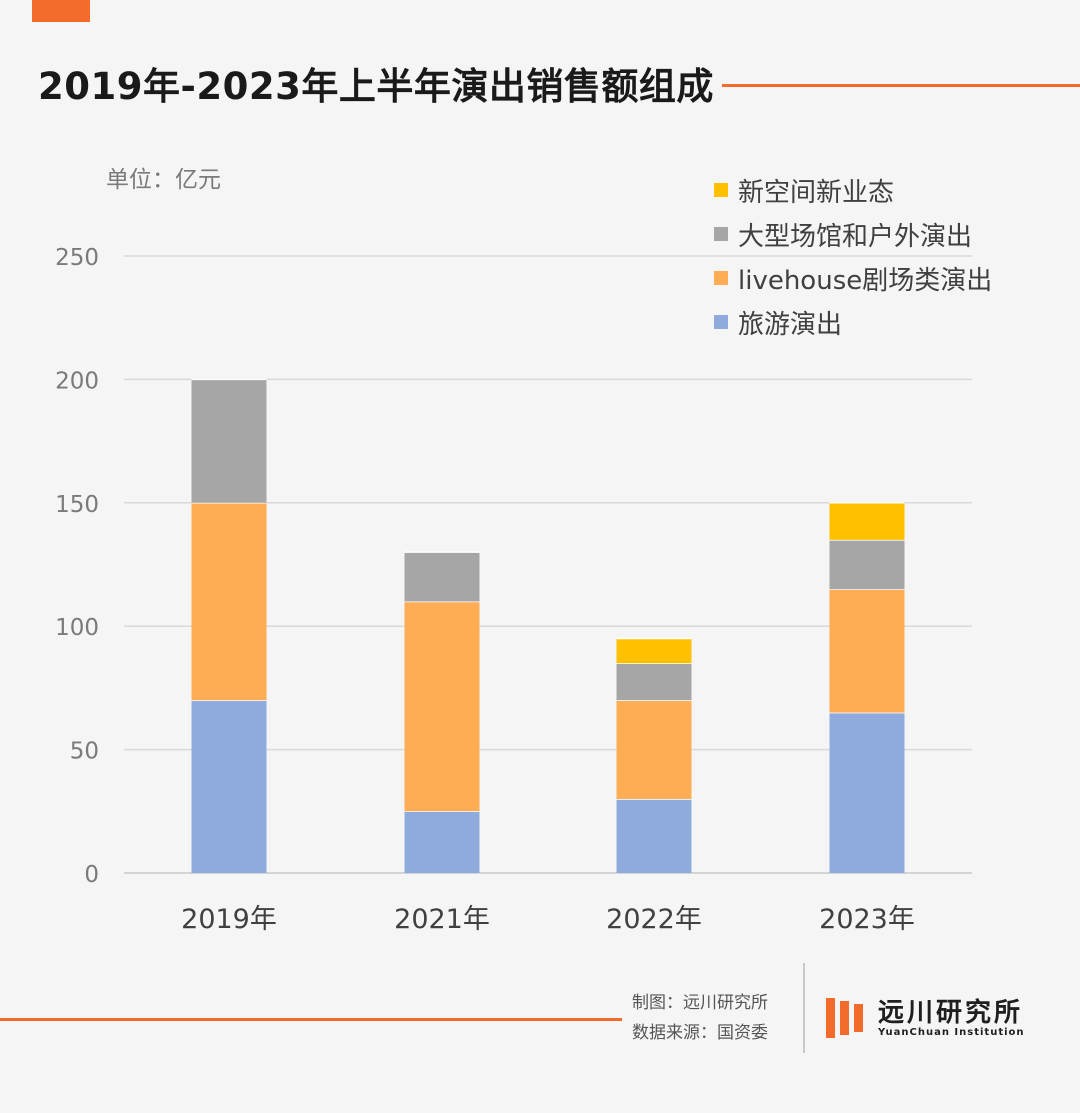  What do you see at coordinates (700, 1033) in the screenshot?
I see `credit-source: 数据来源：国资委` at bounding box center [700, 1033].